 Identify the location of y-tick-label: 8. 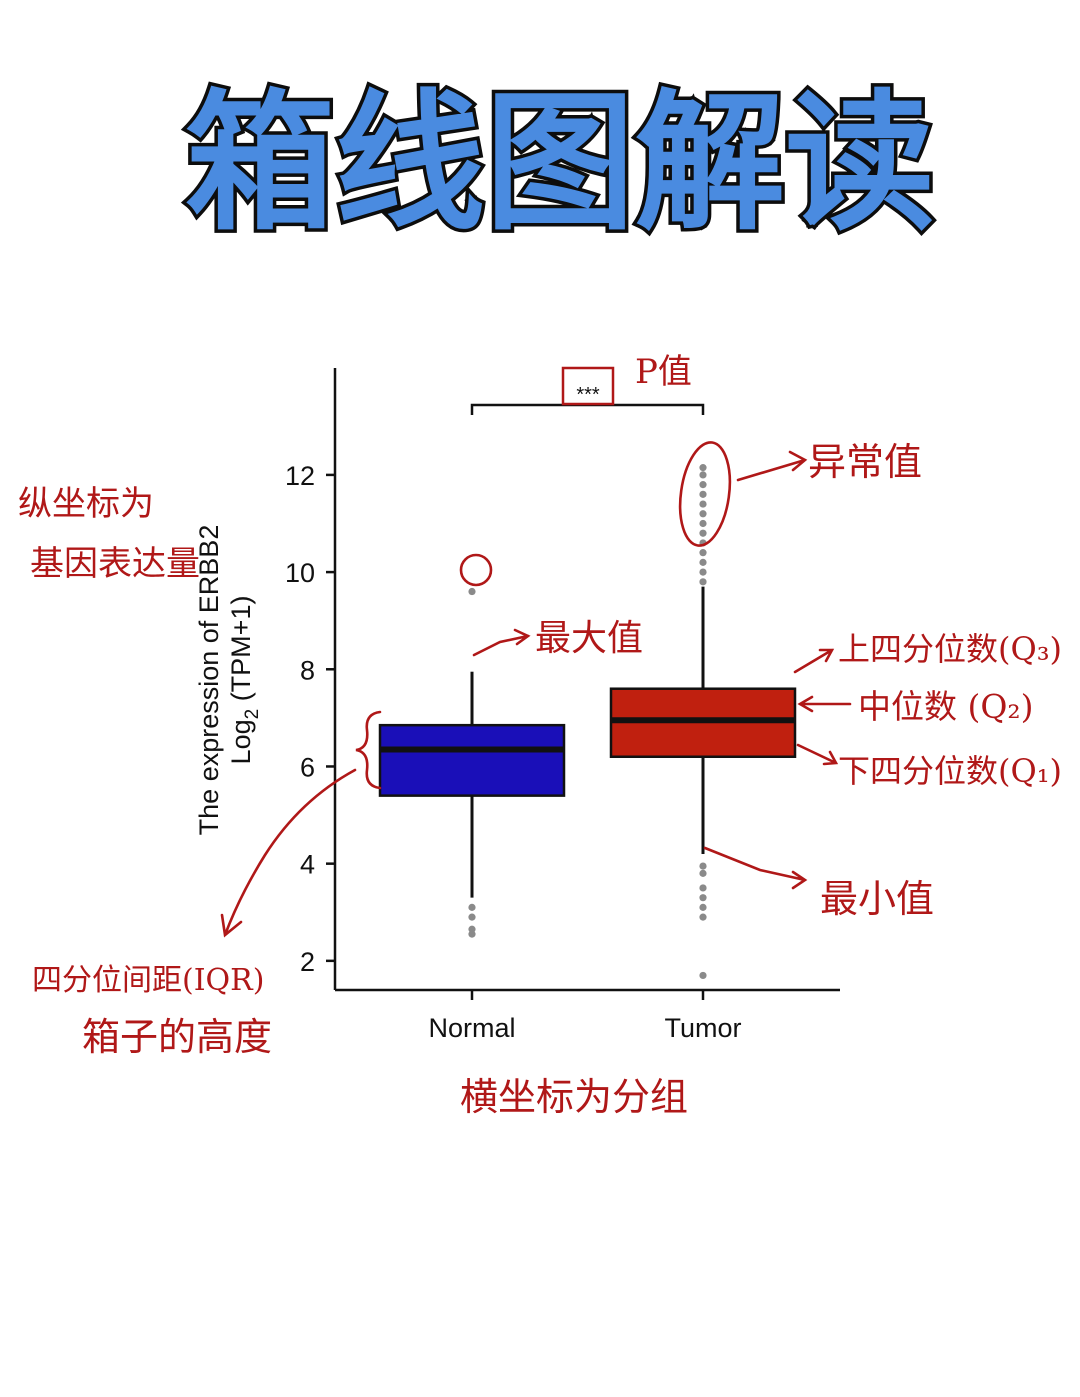
(307, 670).